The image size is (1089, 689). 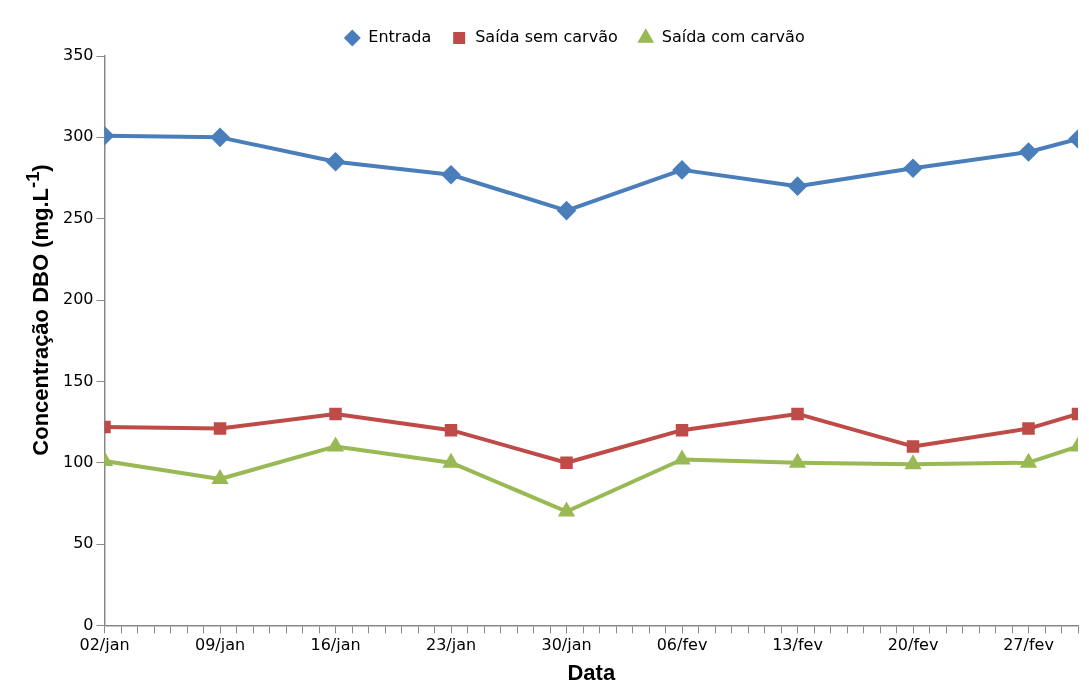 I want to click on x-tick-label: 13/fev, so click(x=797, y=645).